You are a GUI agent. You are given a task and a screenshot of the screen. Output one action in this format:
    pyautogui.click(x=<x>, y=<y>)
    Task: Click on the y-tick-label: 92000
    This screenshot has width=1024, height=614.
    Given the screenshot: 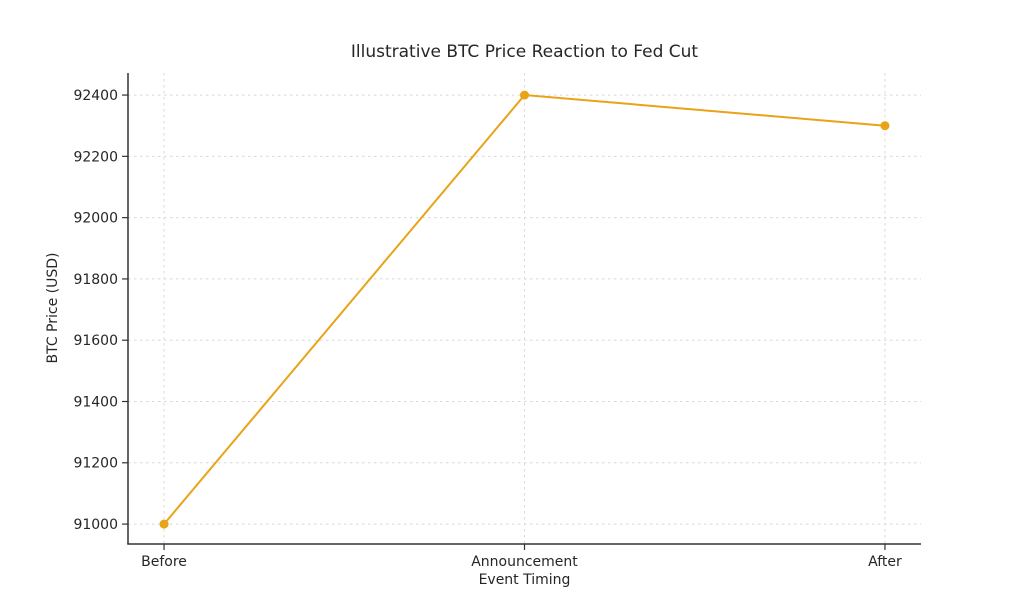 What is the action you would take?
    pyautogui.click(x=95, y=219)
    